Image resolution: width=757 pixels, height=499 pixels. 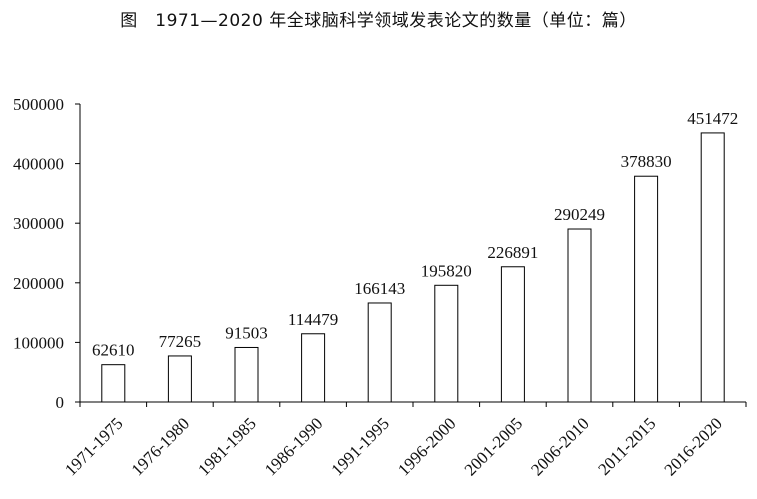 What do you see at coordinates (427, 447) in the screenshot?
I see `x-category-label: 1996-2000` at bounding box center [427, 447].